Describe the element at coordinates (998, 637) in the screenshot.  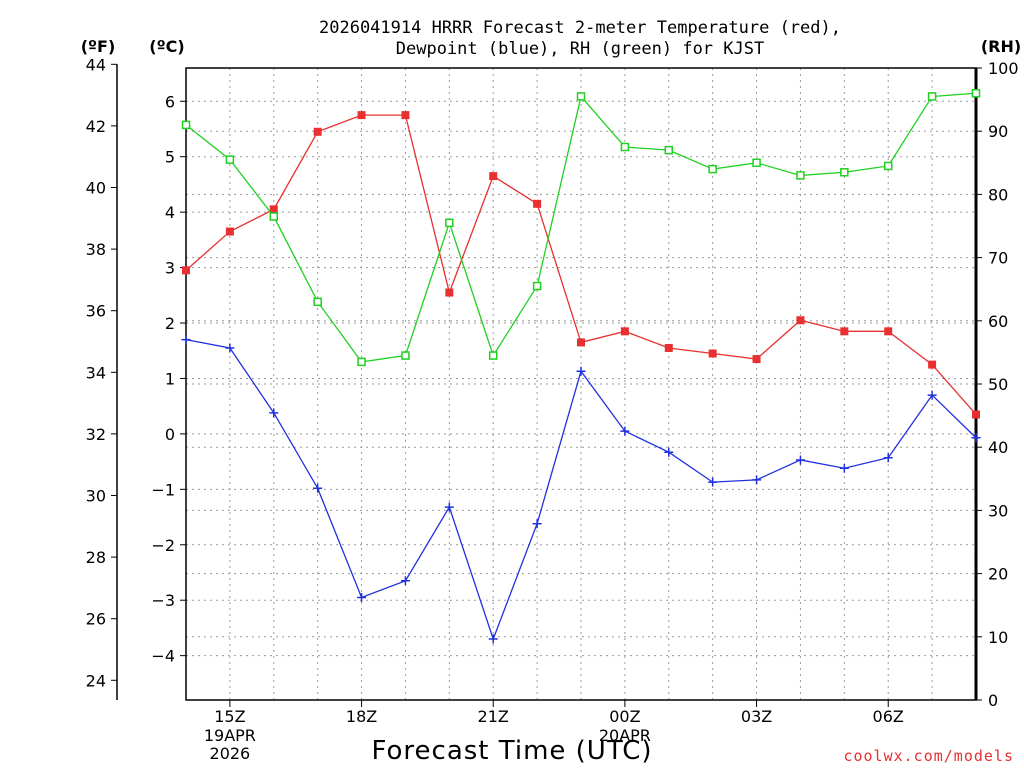
I see `rh-tick-label: 10` at that location.